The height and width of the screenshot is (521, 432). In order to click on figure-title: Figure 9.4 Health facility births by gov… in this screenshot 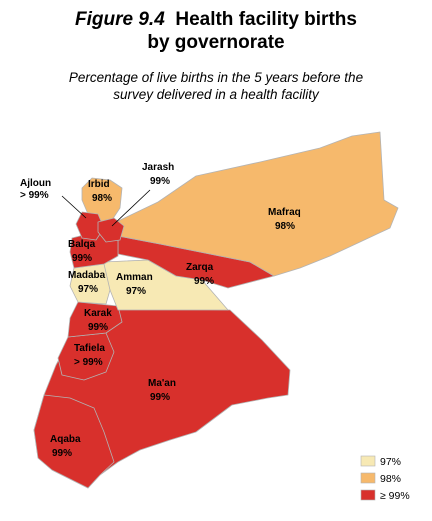, I will do `click(216, 31)`.